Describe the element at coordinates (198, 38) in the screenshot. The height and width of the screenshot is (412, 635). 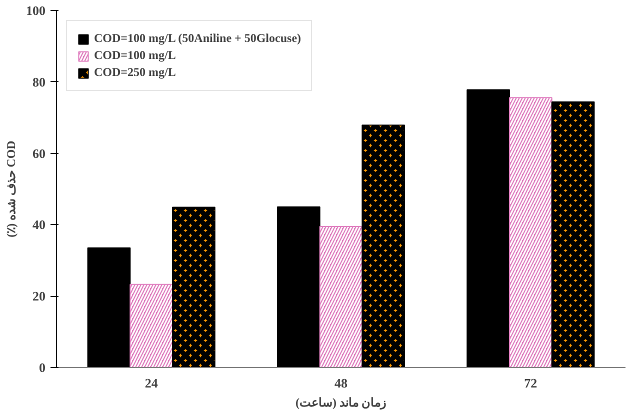
I see `legend-label: COD=100 mg/L (50Aniline + 50Glocuse)` at that location.